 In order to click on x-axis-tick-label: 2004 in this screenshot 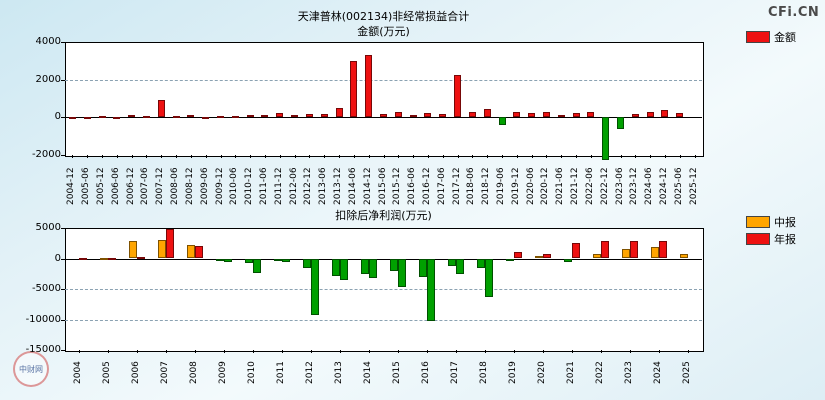, I will do `click(78, 372)`.